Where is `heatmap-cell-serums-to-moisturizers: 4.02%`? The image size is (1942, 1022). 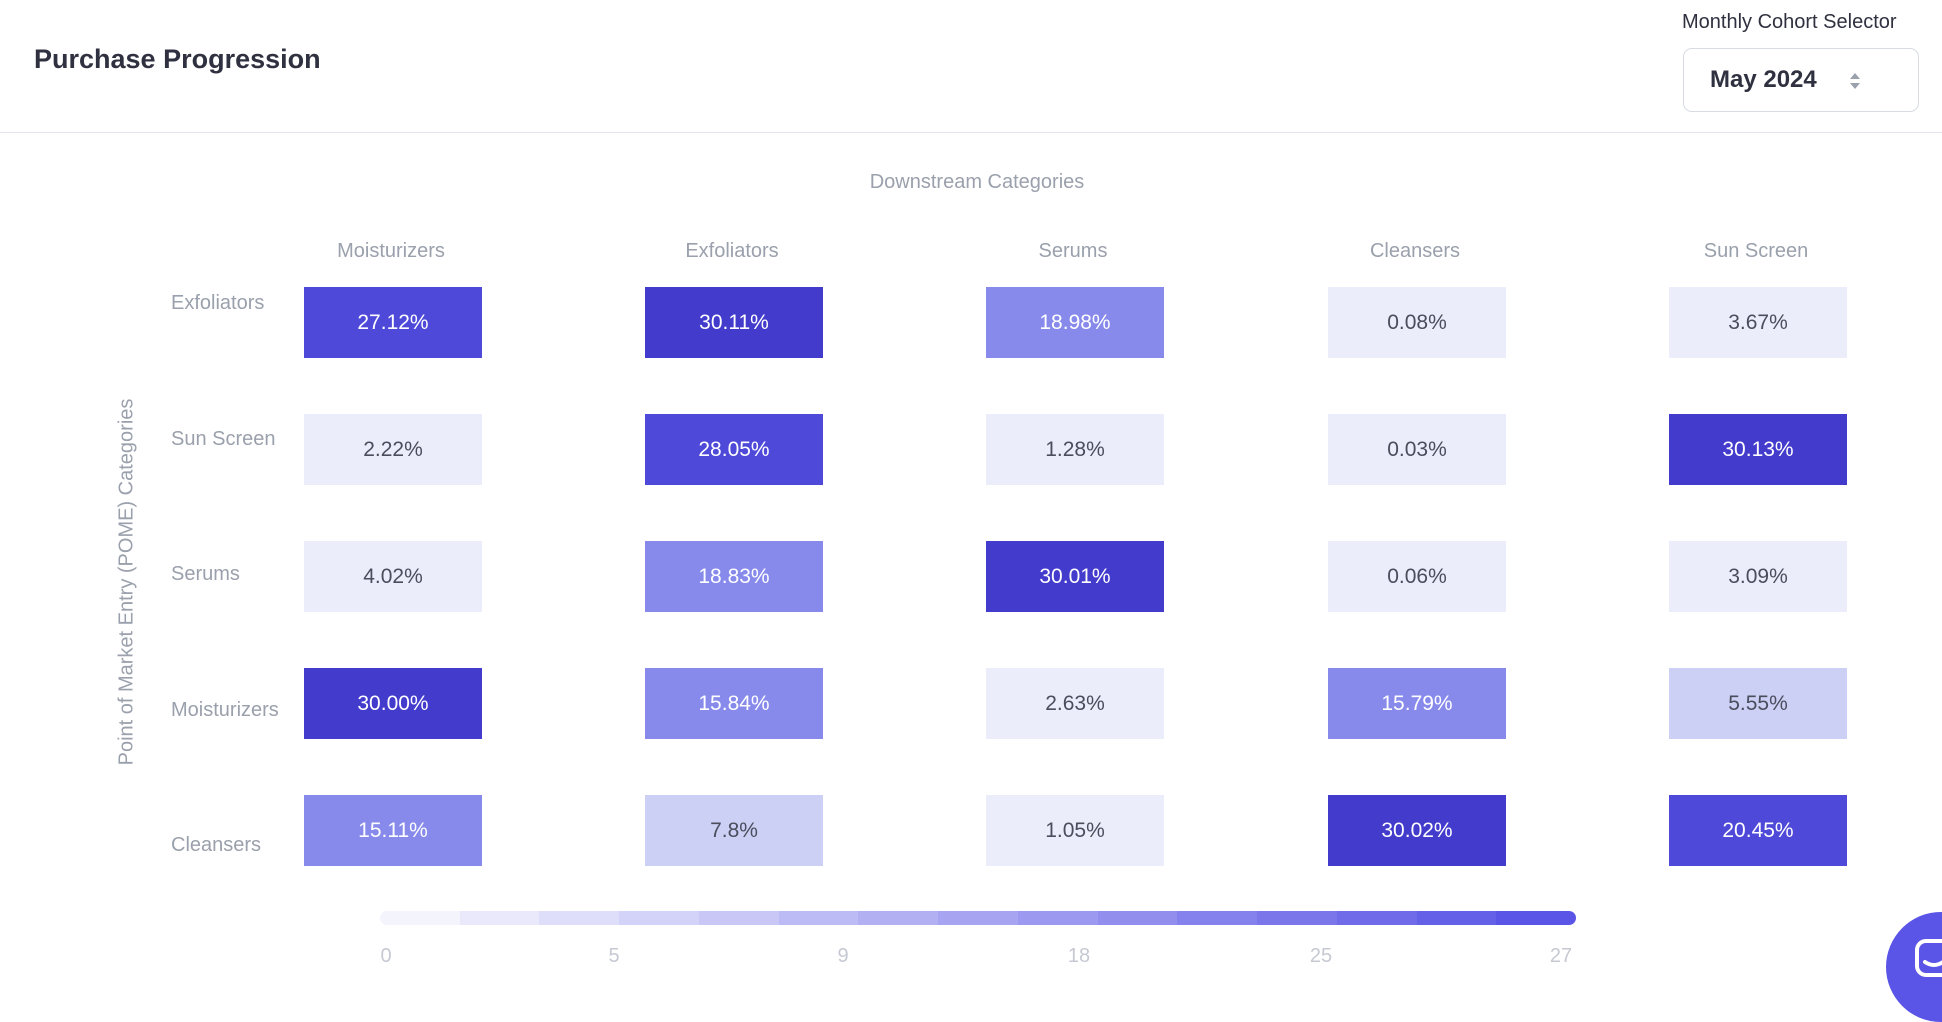 heatmap-cell-serums-to-moisturizers: 4.02% is located at coordinates (393, 576).